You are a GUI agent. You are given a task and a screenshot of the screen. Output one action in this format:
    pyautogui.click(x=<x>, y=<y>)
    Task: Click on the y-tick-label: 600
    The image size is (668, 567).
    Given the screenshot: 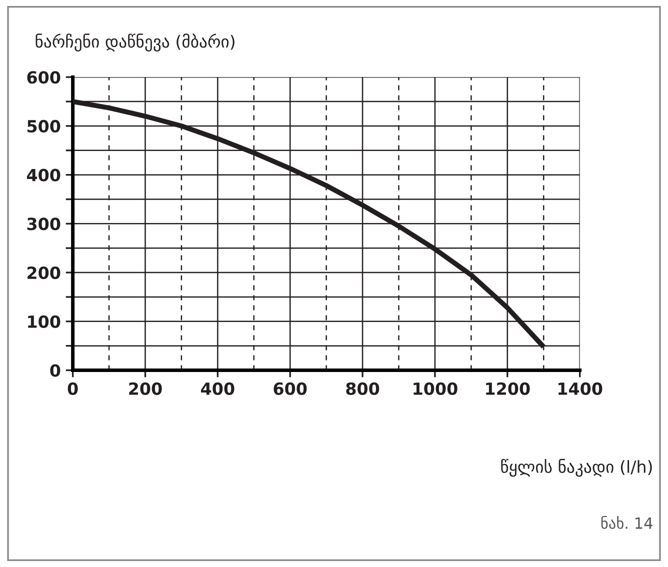 What is the action you would take?
    pyautogui.click(x=43, y=77)
    